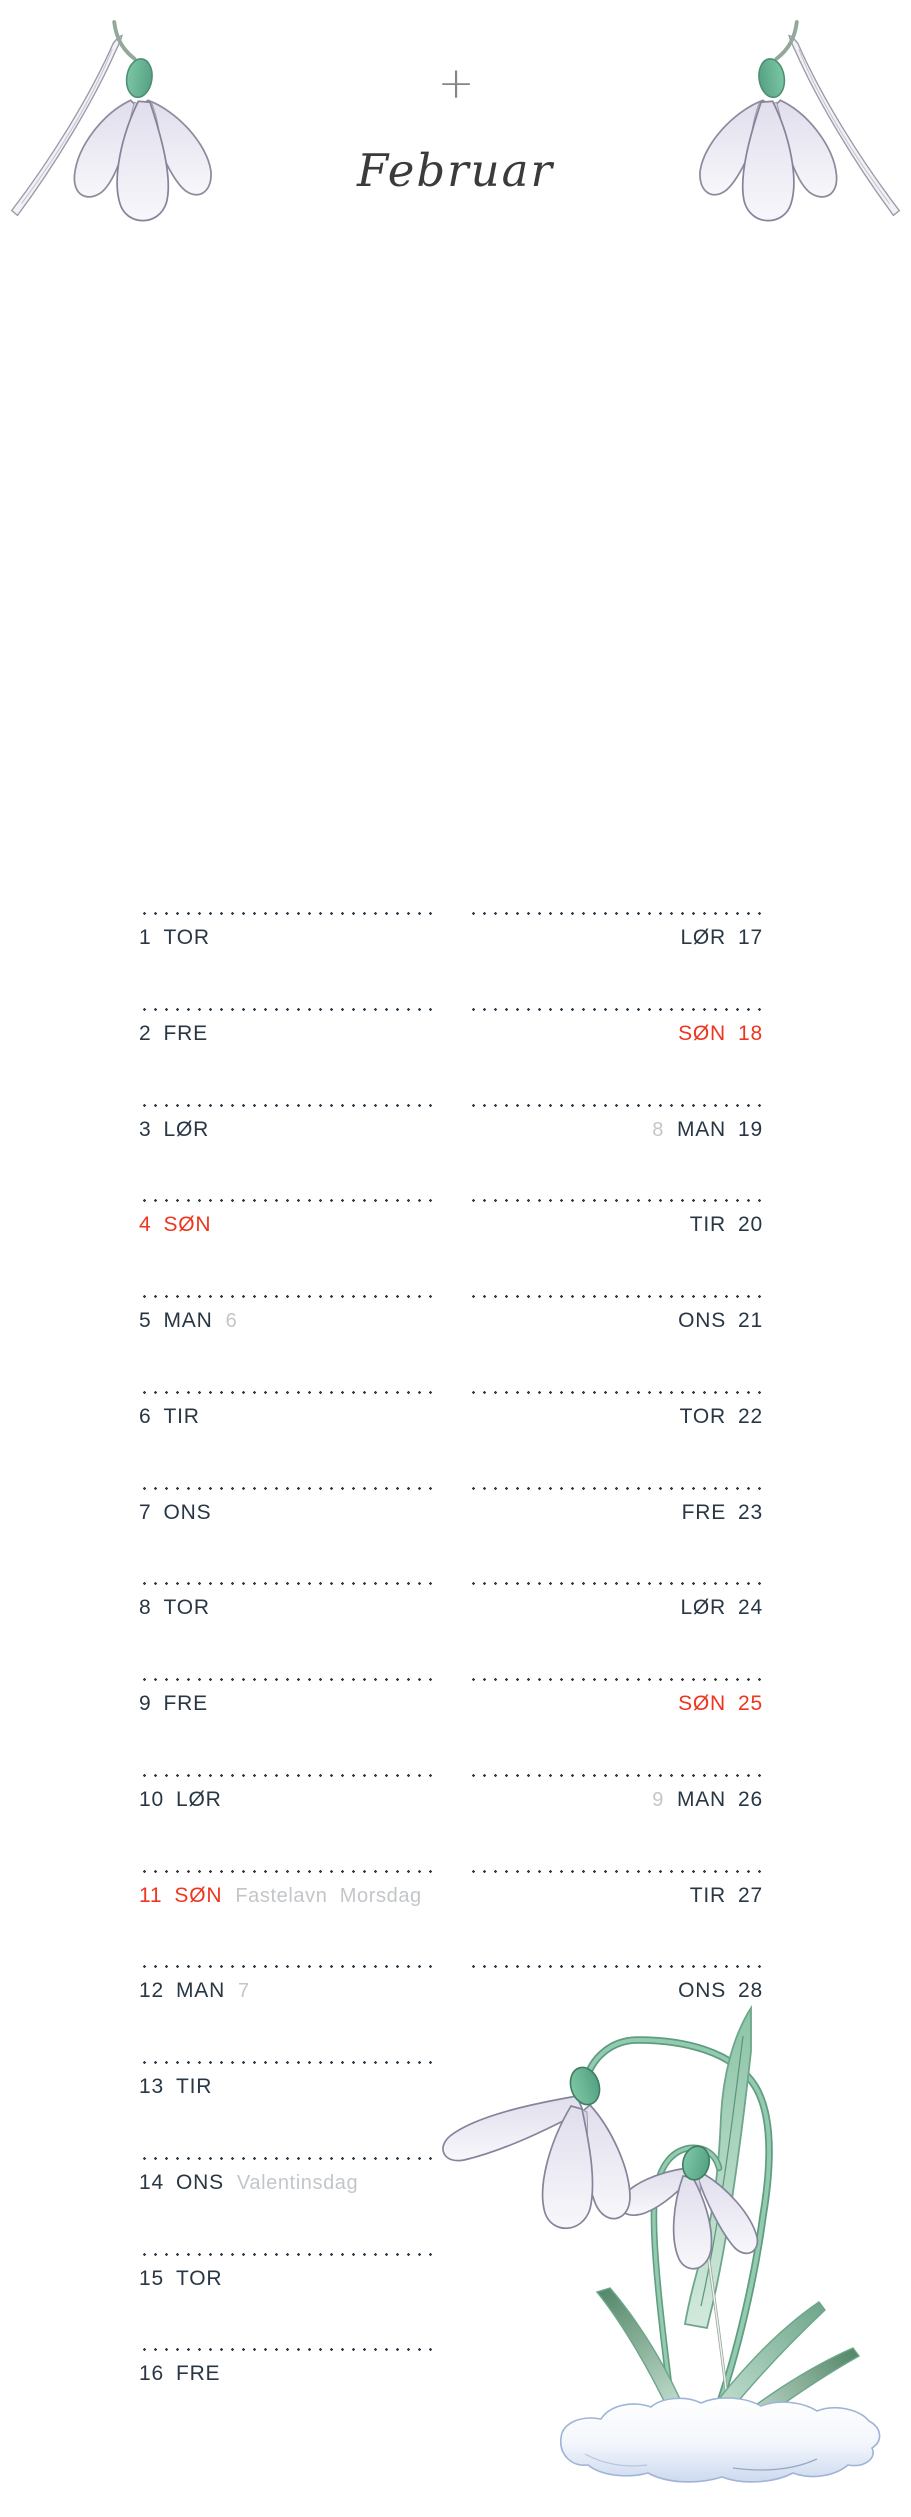 This screenshot has height=2517, width=911. What do you see at coordinates (615, 1034) in the screenshot?
I see `day-label: SØN 18` at bounding box center [615, 1034].